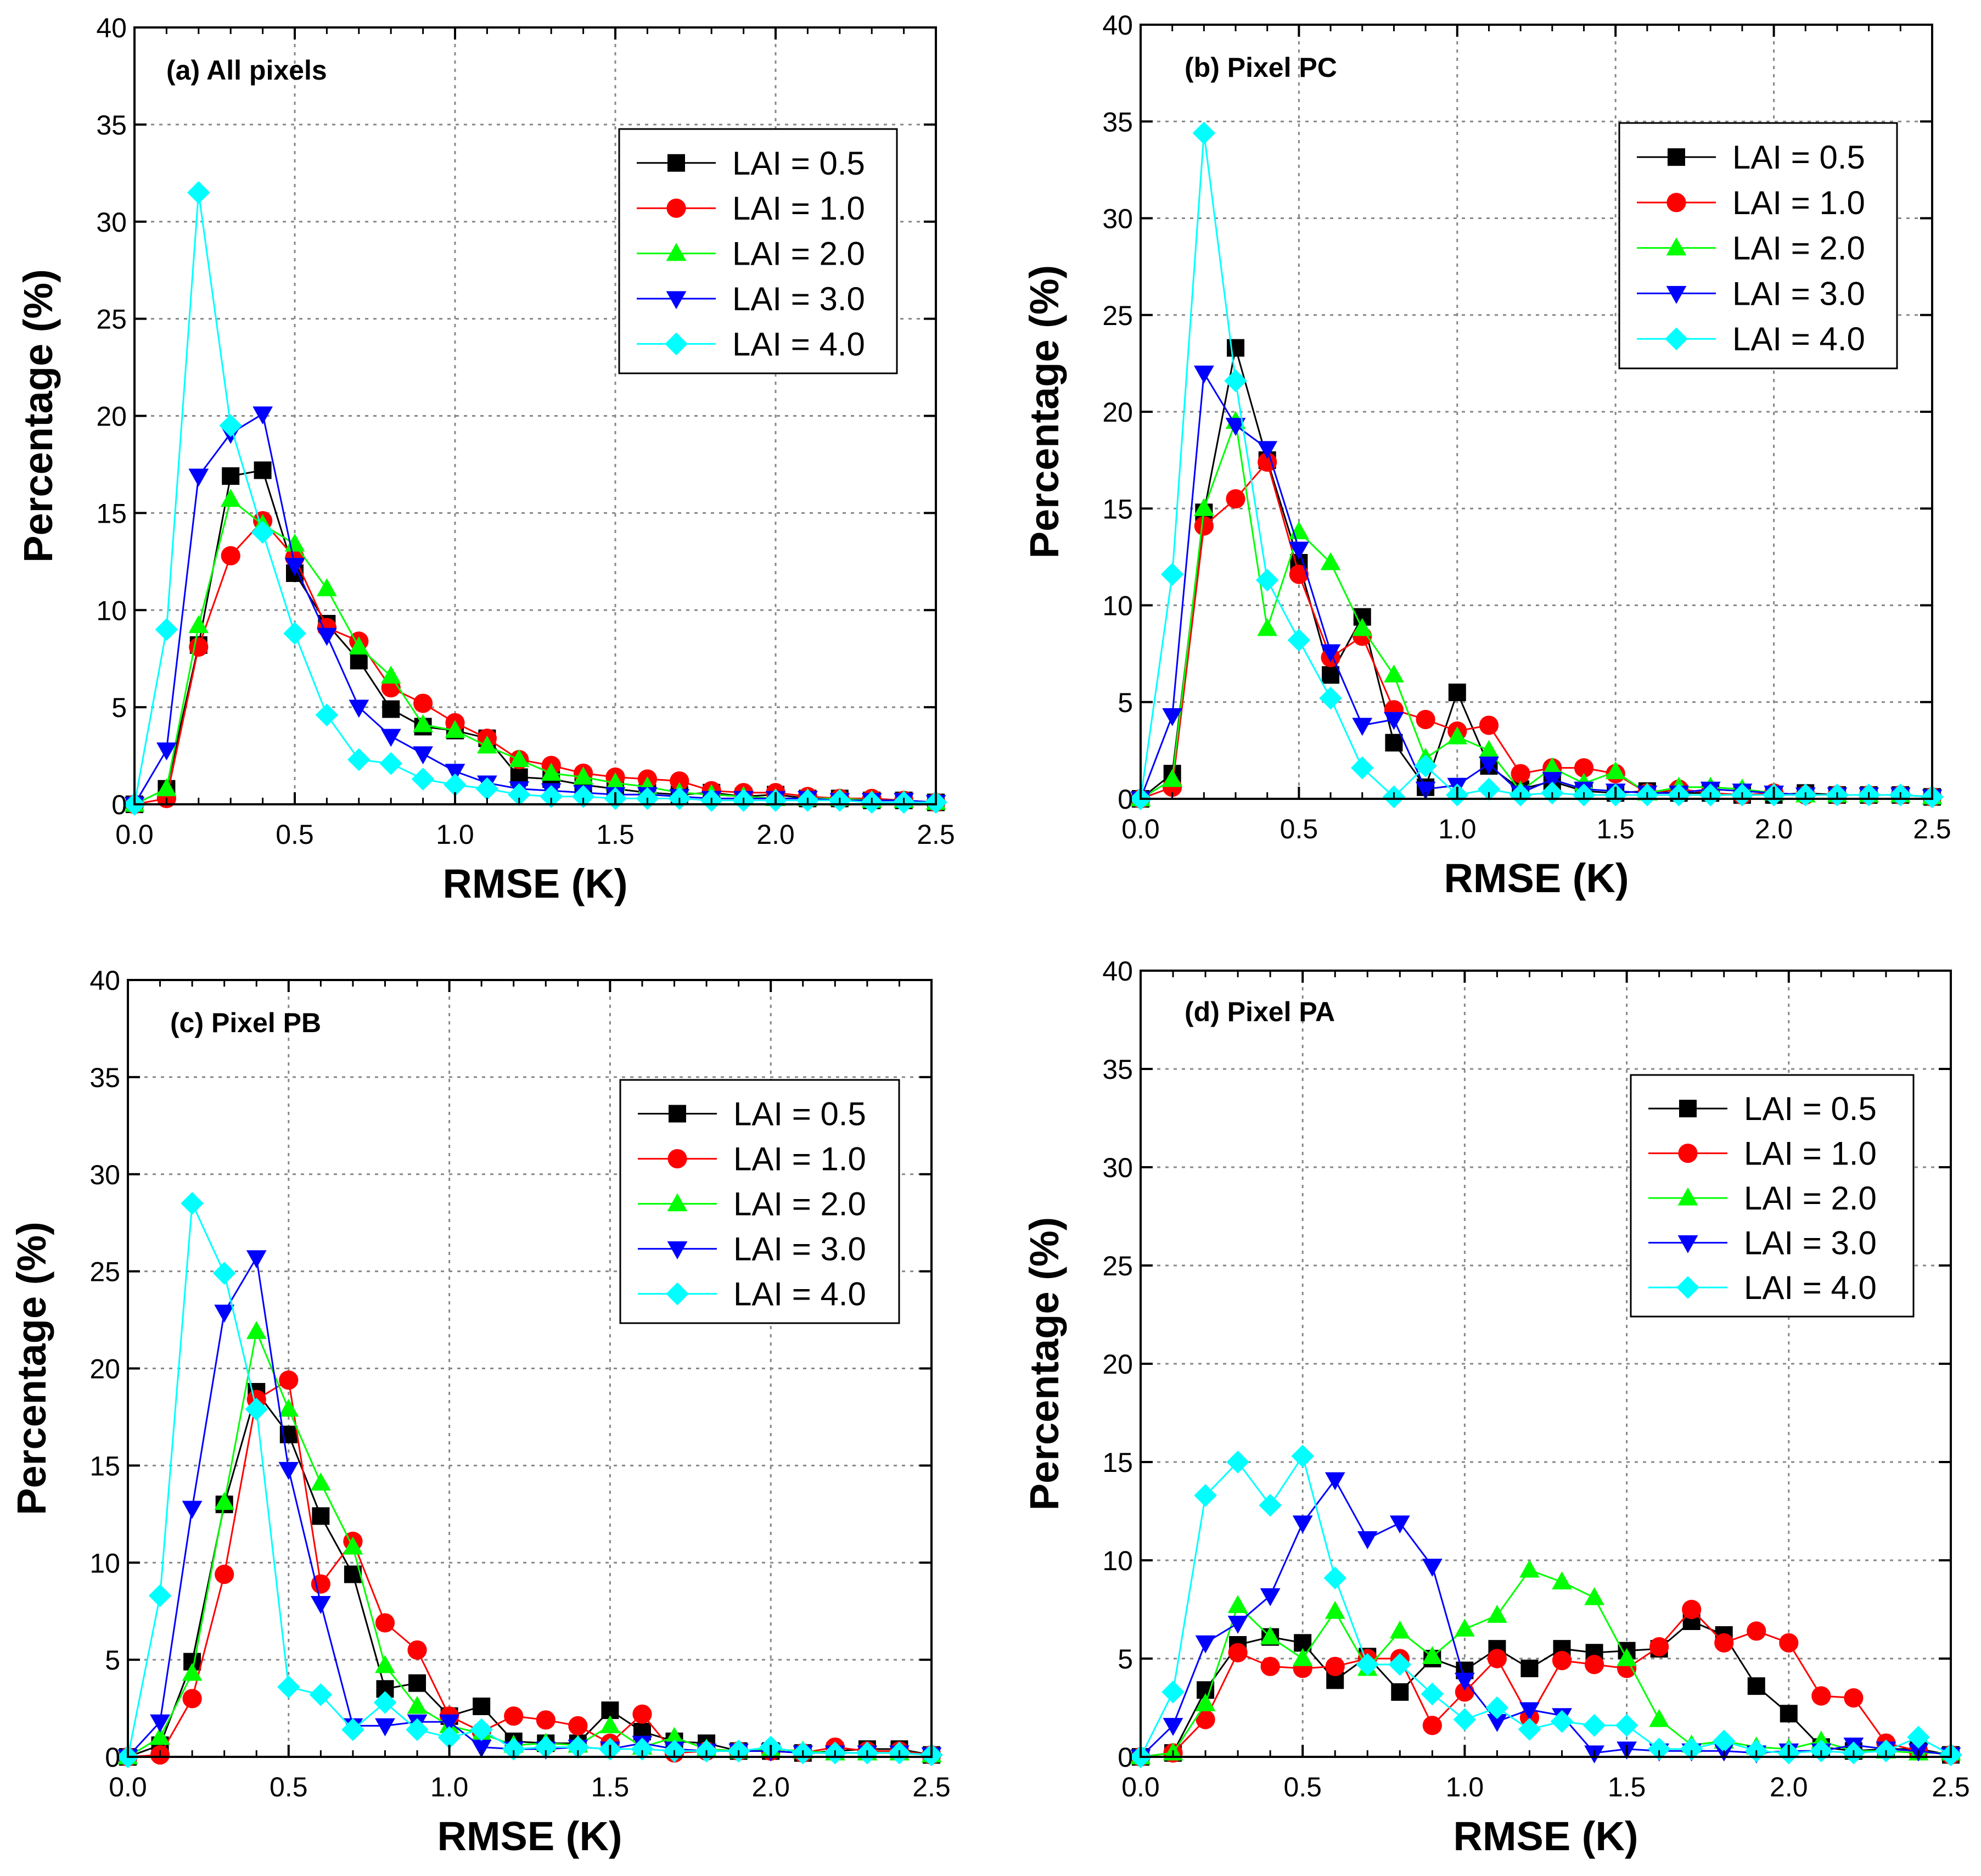  I want to click on y-tick-label: 30, so click(1117, 1167).